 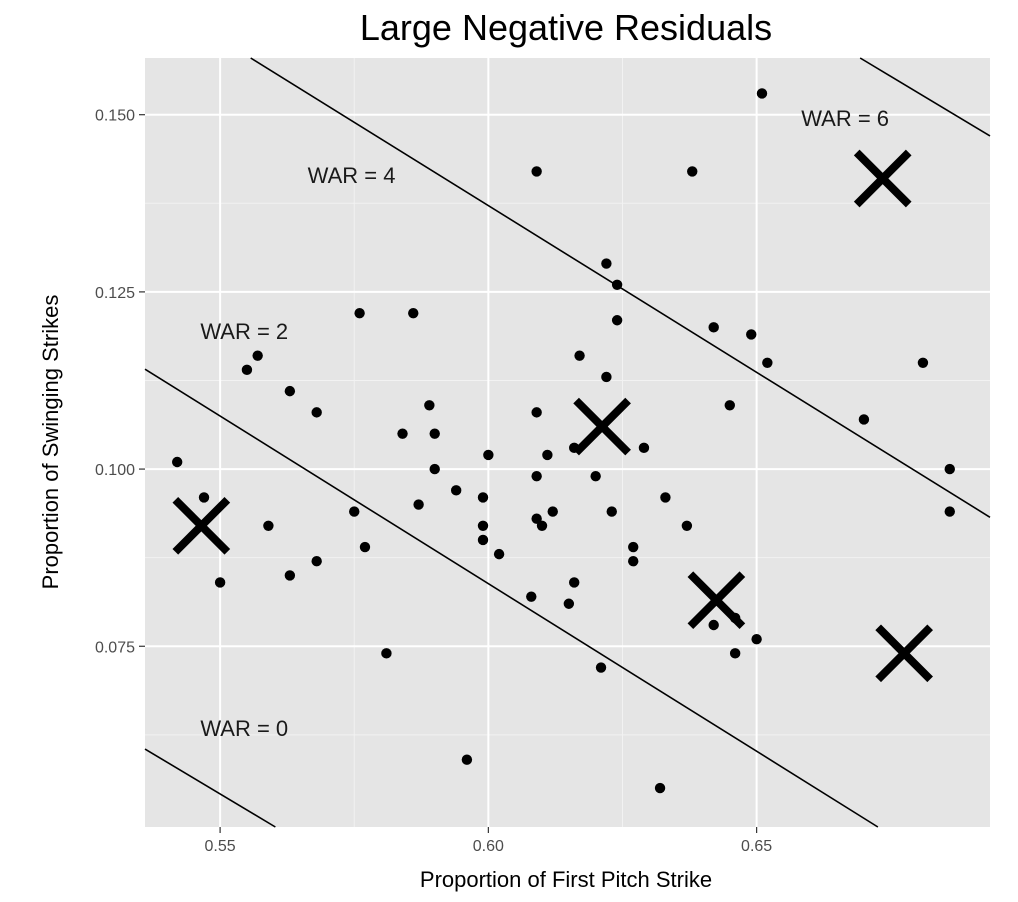 I want to click on y-axis: 0.075 0.100 0.125 0.150, so click(x=120, y=382).